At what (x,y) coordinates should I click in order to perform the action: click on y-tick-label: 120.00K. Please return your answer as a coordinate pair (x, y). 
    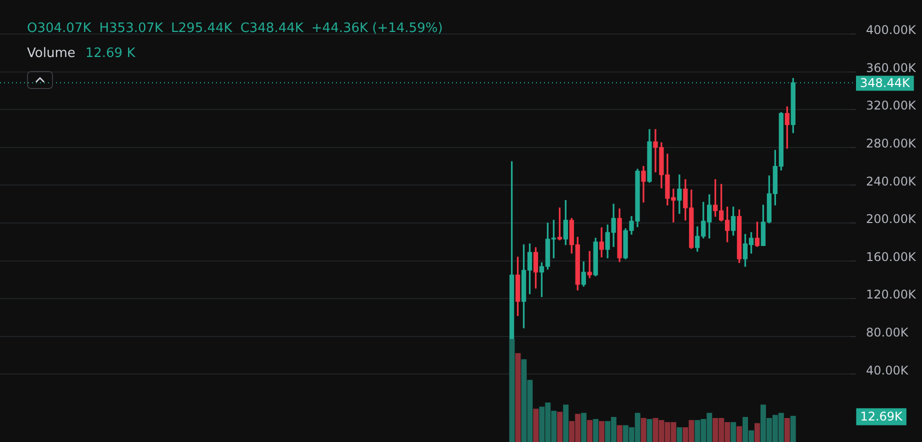
    Looking at the image, I should click on (891, 295).